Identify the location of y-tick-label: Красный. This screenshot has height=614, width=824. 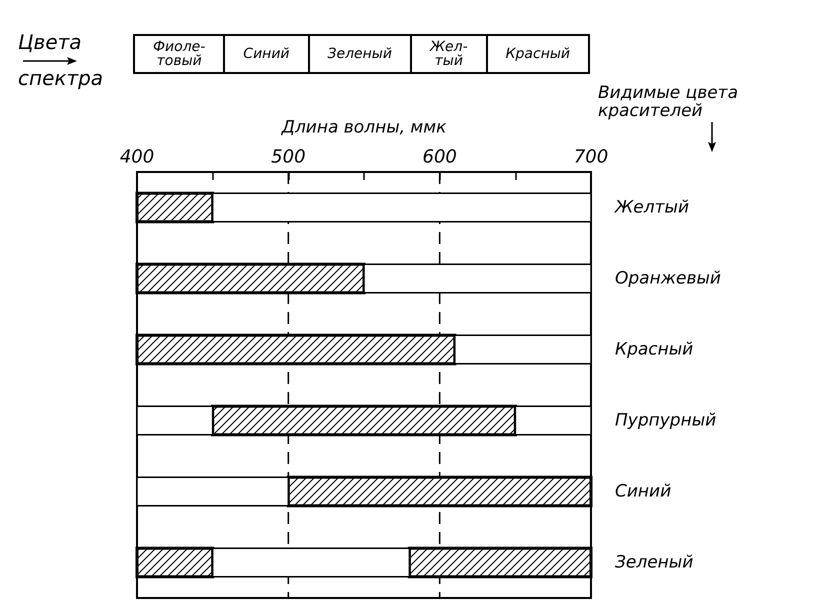
(654, 350).